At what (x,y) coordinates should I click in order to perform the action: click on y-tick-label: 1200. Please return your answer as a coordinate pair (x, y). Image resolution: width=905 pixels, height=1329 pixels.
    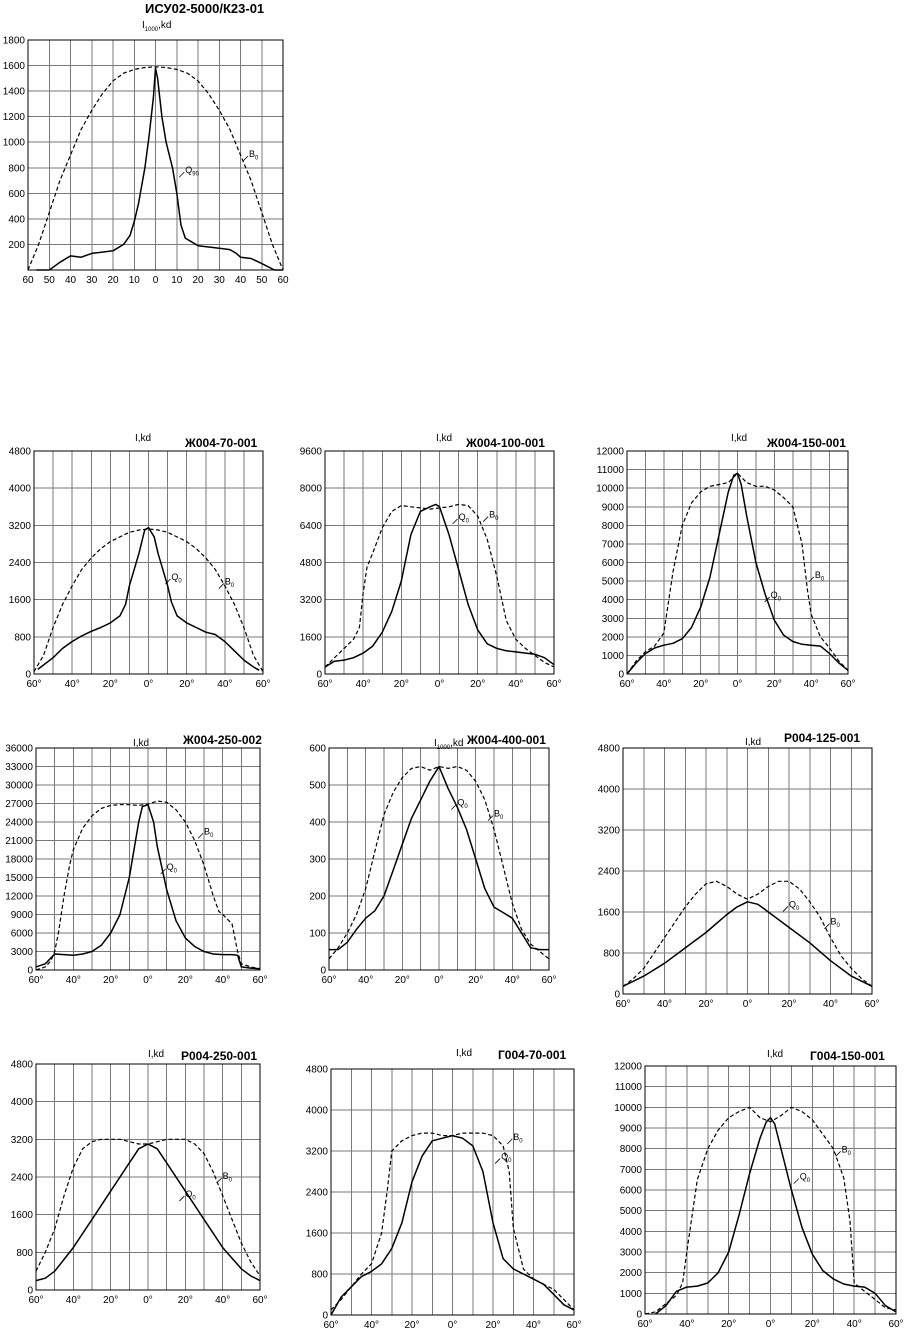
    Looking at the image, I should click on (14, 117).